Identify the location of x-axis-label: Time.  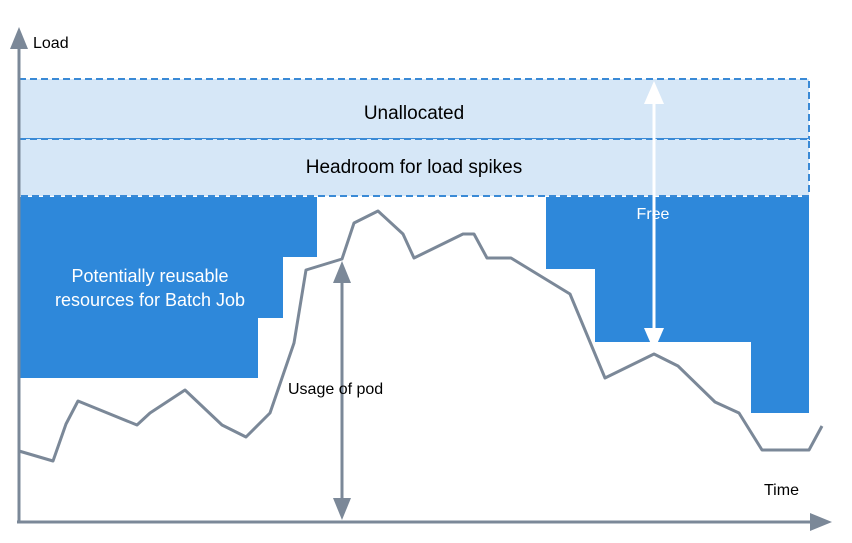
(781, 490).